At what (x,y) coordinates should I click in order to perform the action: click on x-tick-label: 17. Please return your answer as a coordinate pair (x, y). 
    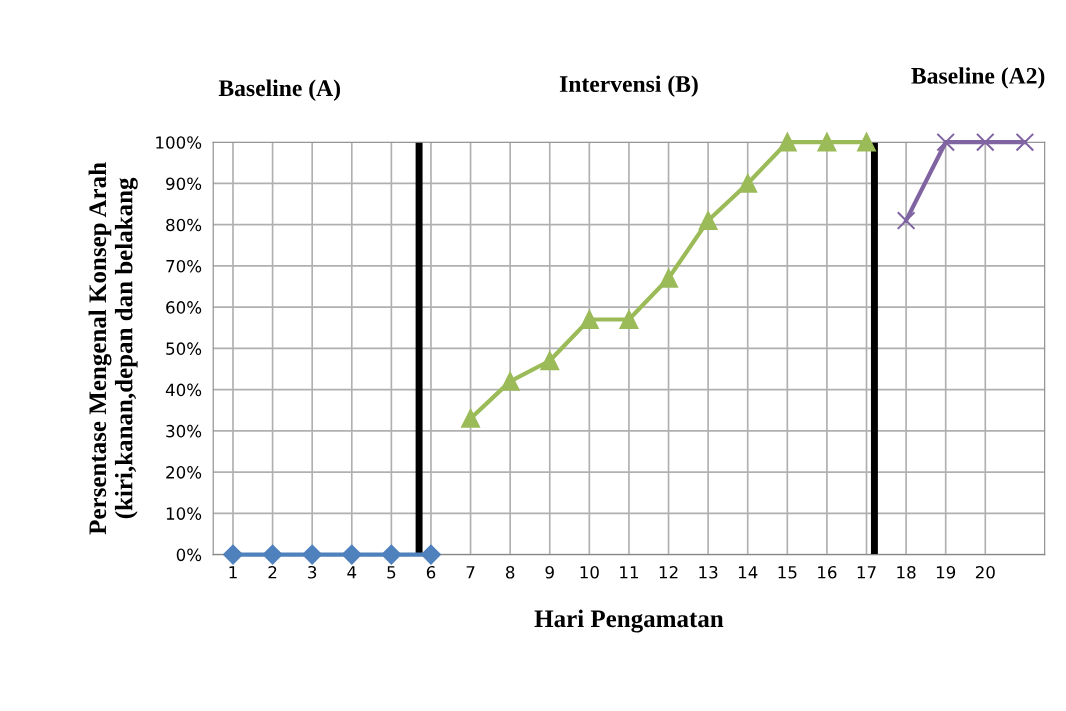
    Looking at the image, I should click on (866, 572).